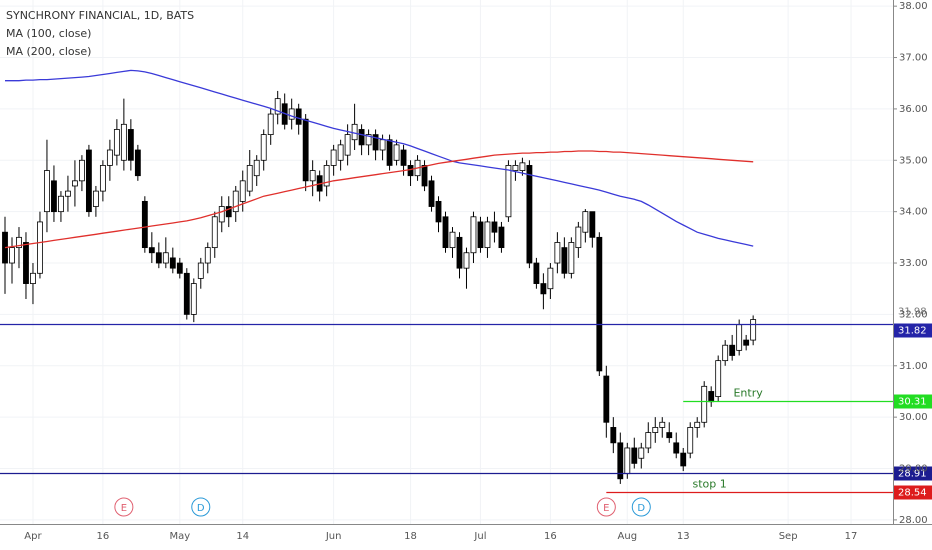 The height and width of the screenshot is (550, 932). I want to click on chart-title: SYNCHRONY FINANCIAL, 1D, BATS, so click(100, 15).